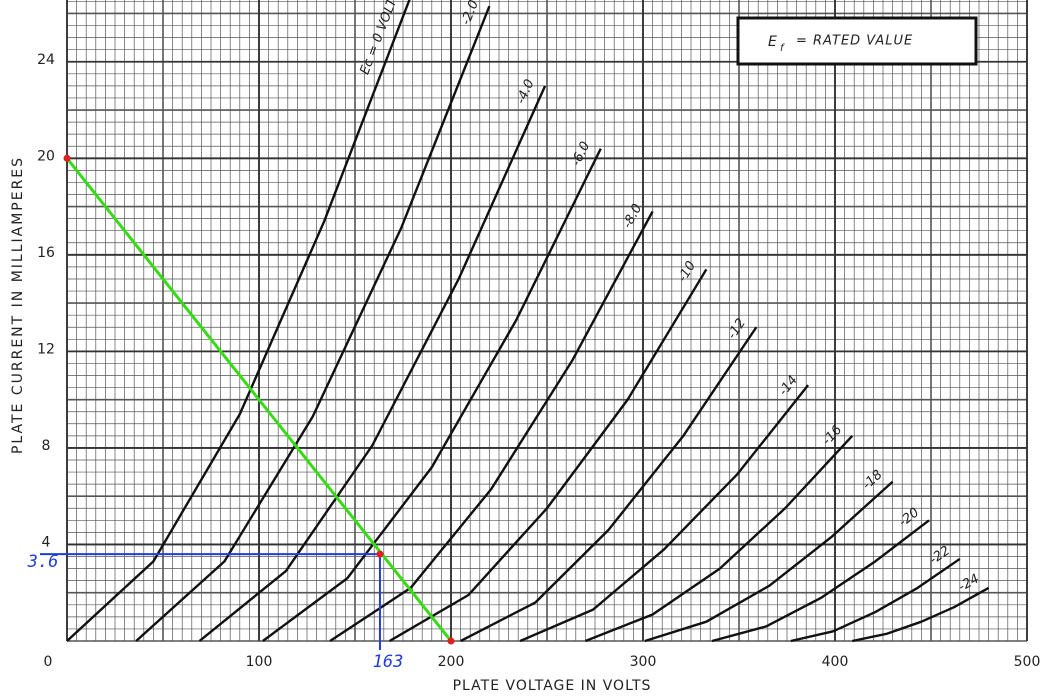  I want to click on note-text: = RATED VALUE, so click(854, 41).